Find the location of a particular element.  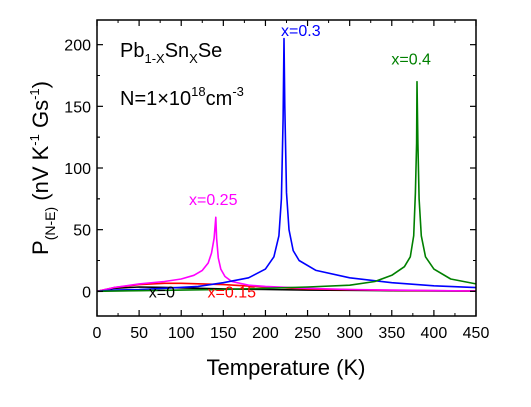

y-tick-label: 0 is located at coordinates (86, 292).